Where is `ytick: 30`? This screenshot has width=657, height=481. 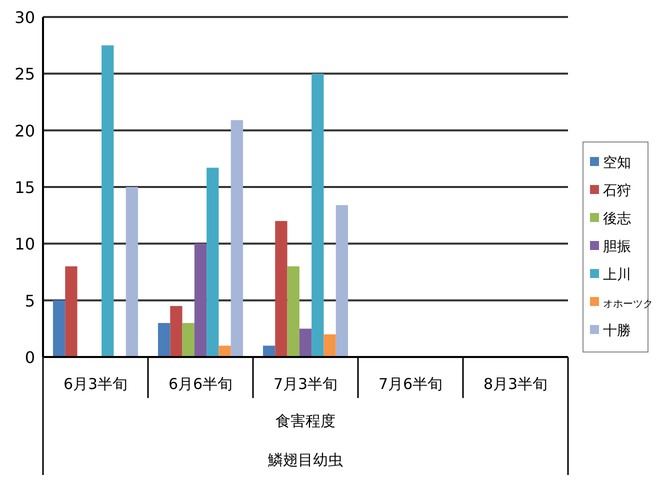
ytick: 30 is located at coordinates (24, 17).